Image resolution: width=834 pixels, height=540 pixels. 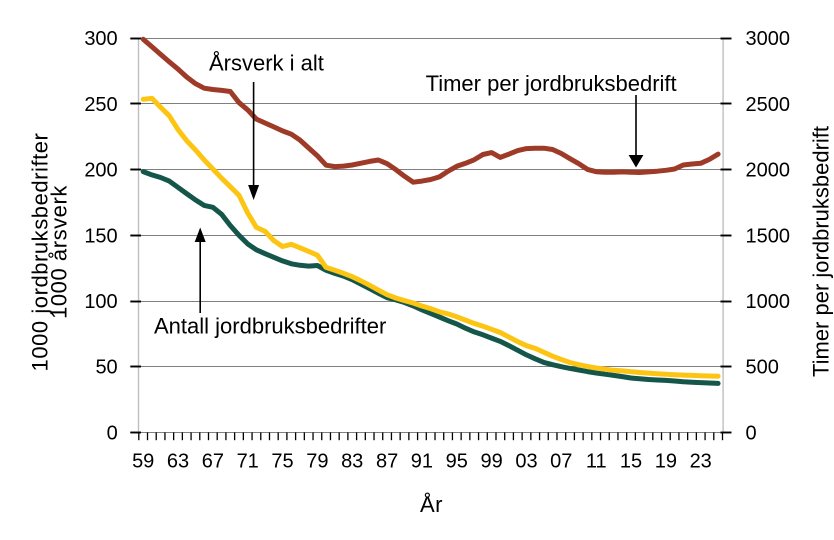 I want to click on svg-text: 1000, so click(x=768, y=302).